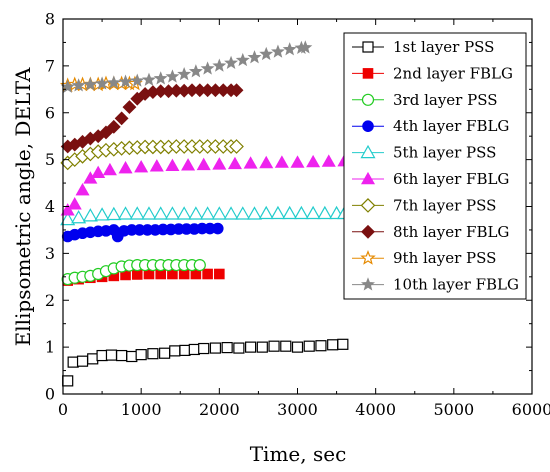 The width and height of the screenshot is (550, 472). I want to click on x-tick-label: 5000, so click(453, 409).